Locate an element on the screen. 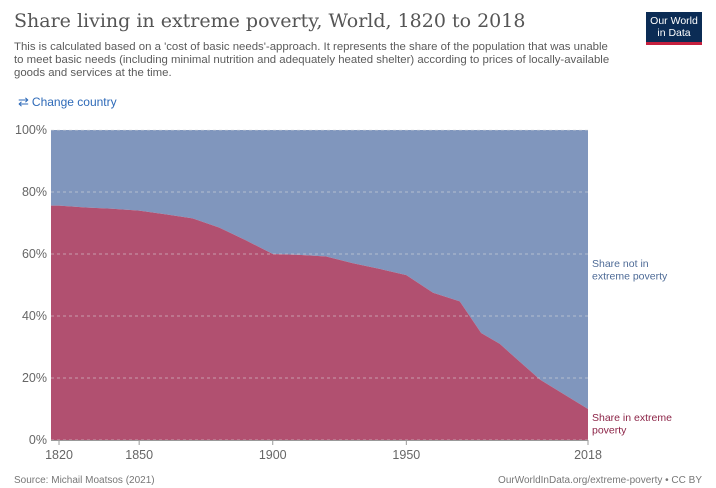  series-label-not-in-extreme-poverty: Share not in extreme poverty is located at coordinates (630, 270).